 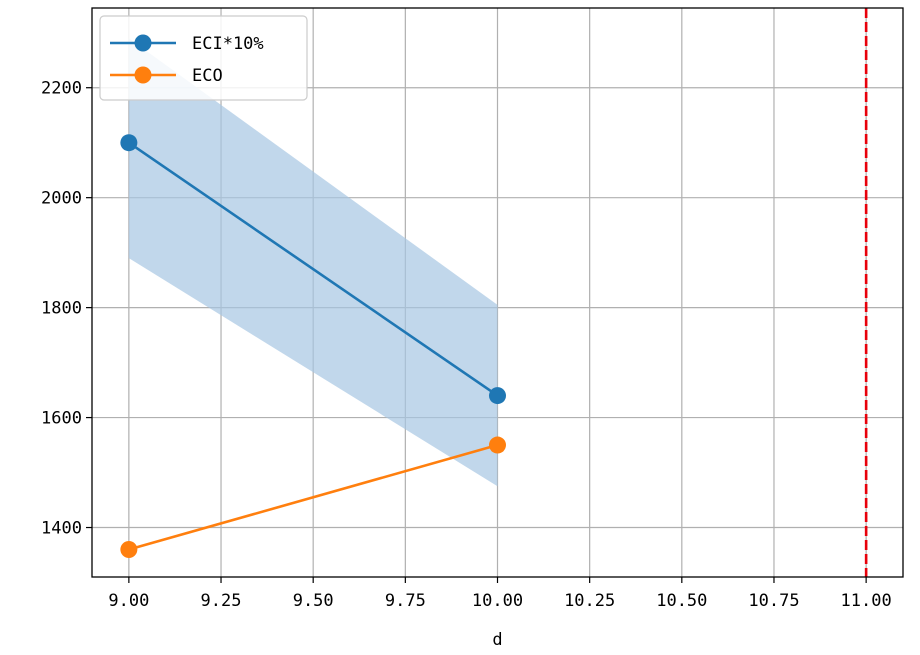 I want to click on legend-label: ECI*10%, so click(x=228, y=44).